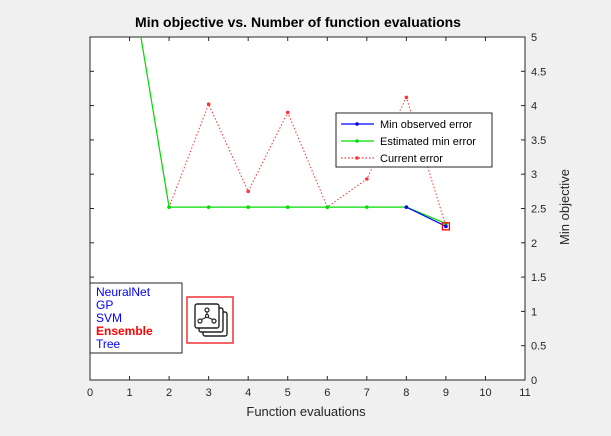  I want to click on y-tick-label: 0.5, so click(538, 347).